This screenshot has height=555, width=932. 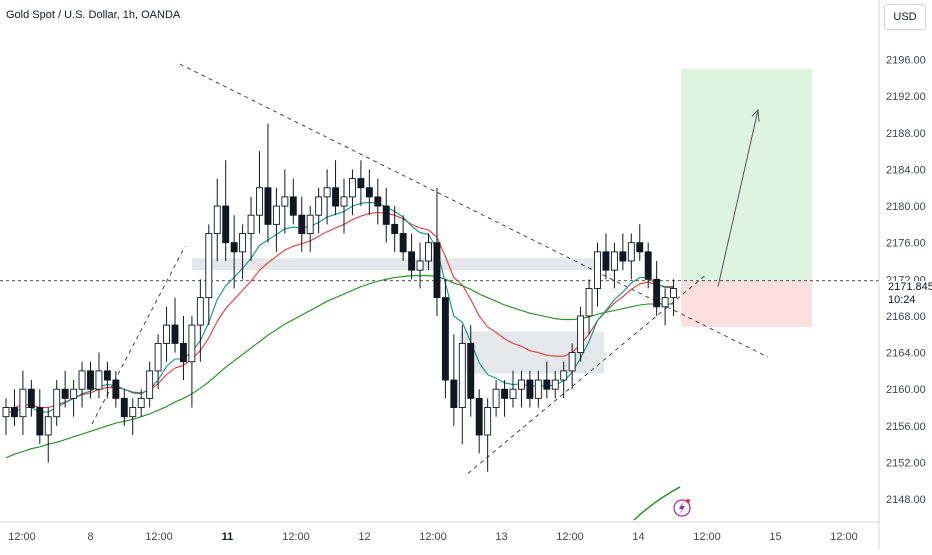 What do you see at coordinates (906, 500) in the screenshot?
I see `y-tick-label: 2148.00` at bounding box center [906, 500].